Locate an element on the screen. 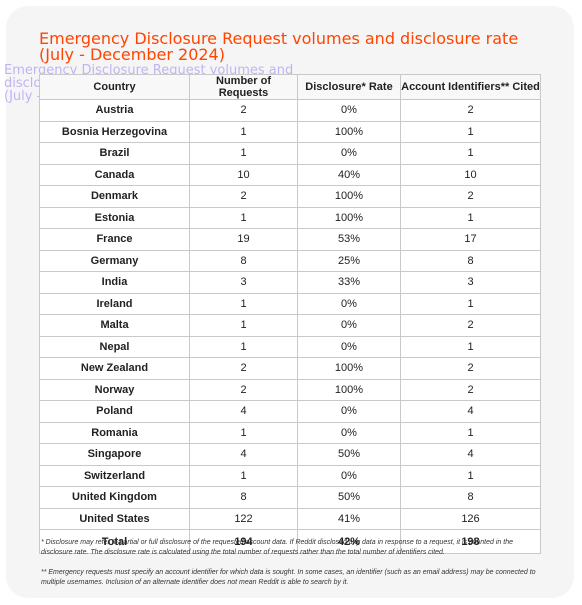  total-label: Total is located at coordinates (114, 541).